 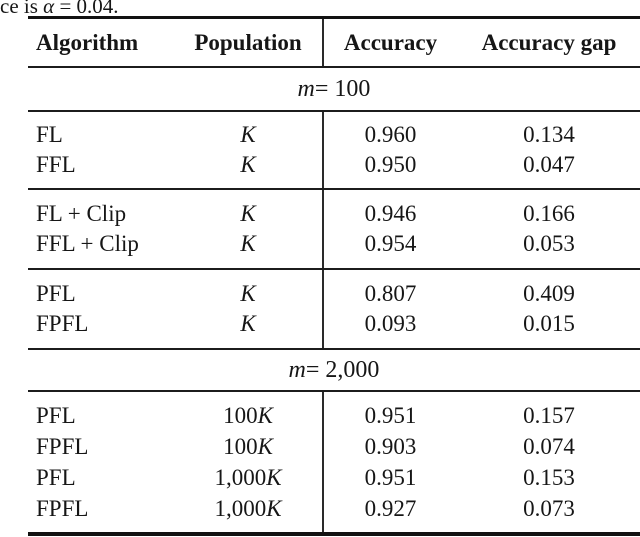 I want to click on caption-fragment: ce is α = 0.04., so click(x=59, y=8).